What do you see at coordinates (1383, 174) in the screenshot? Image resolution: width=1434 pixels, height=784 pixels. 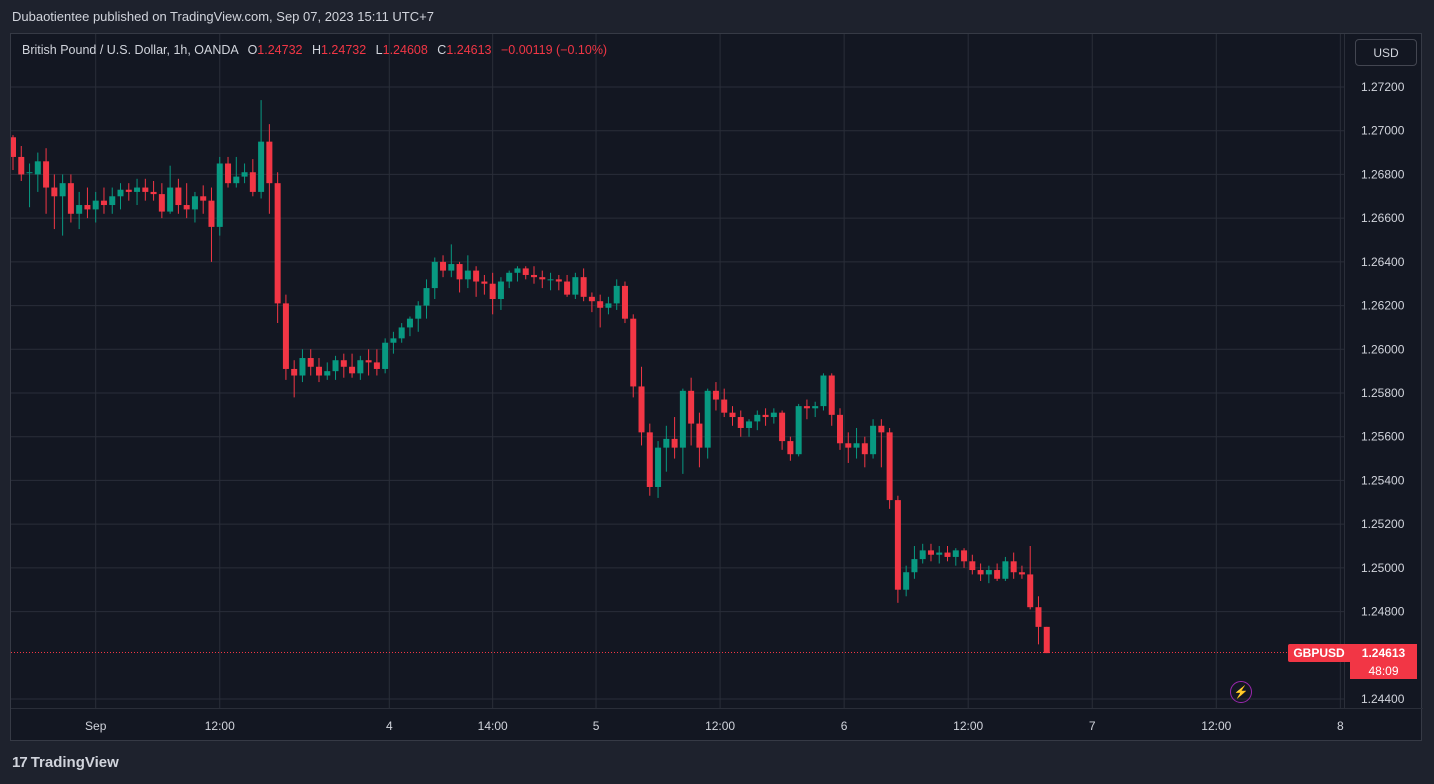 I see `y-tick-label: 1.26800` at bounding box center [1383, 174].